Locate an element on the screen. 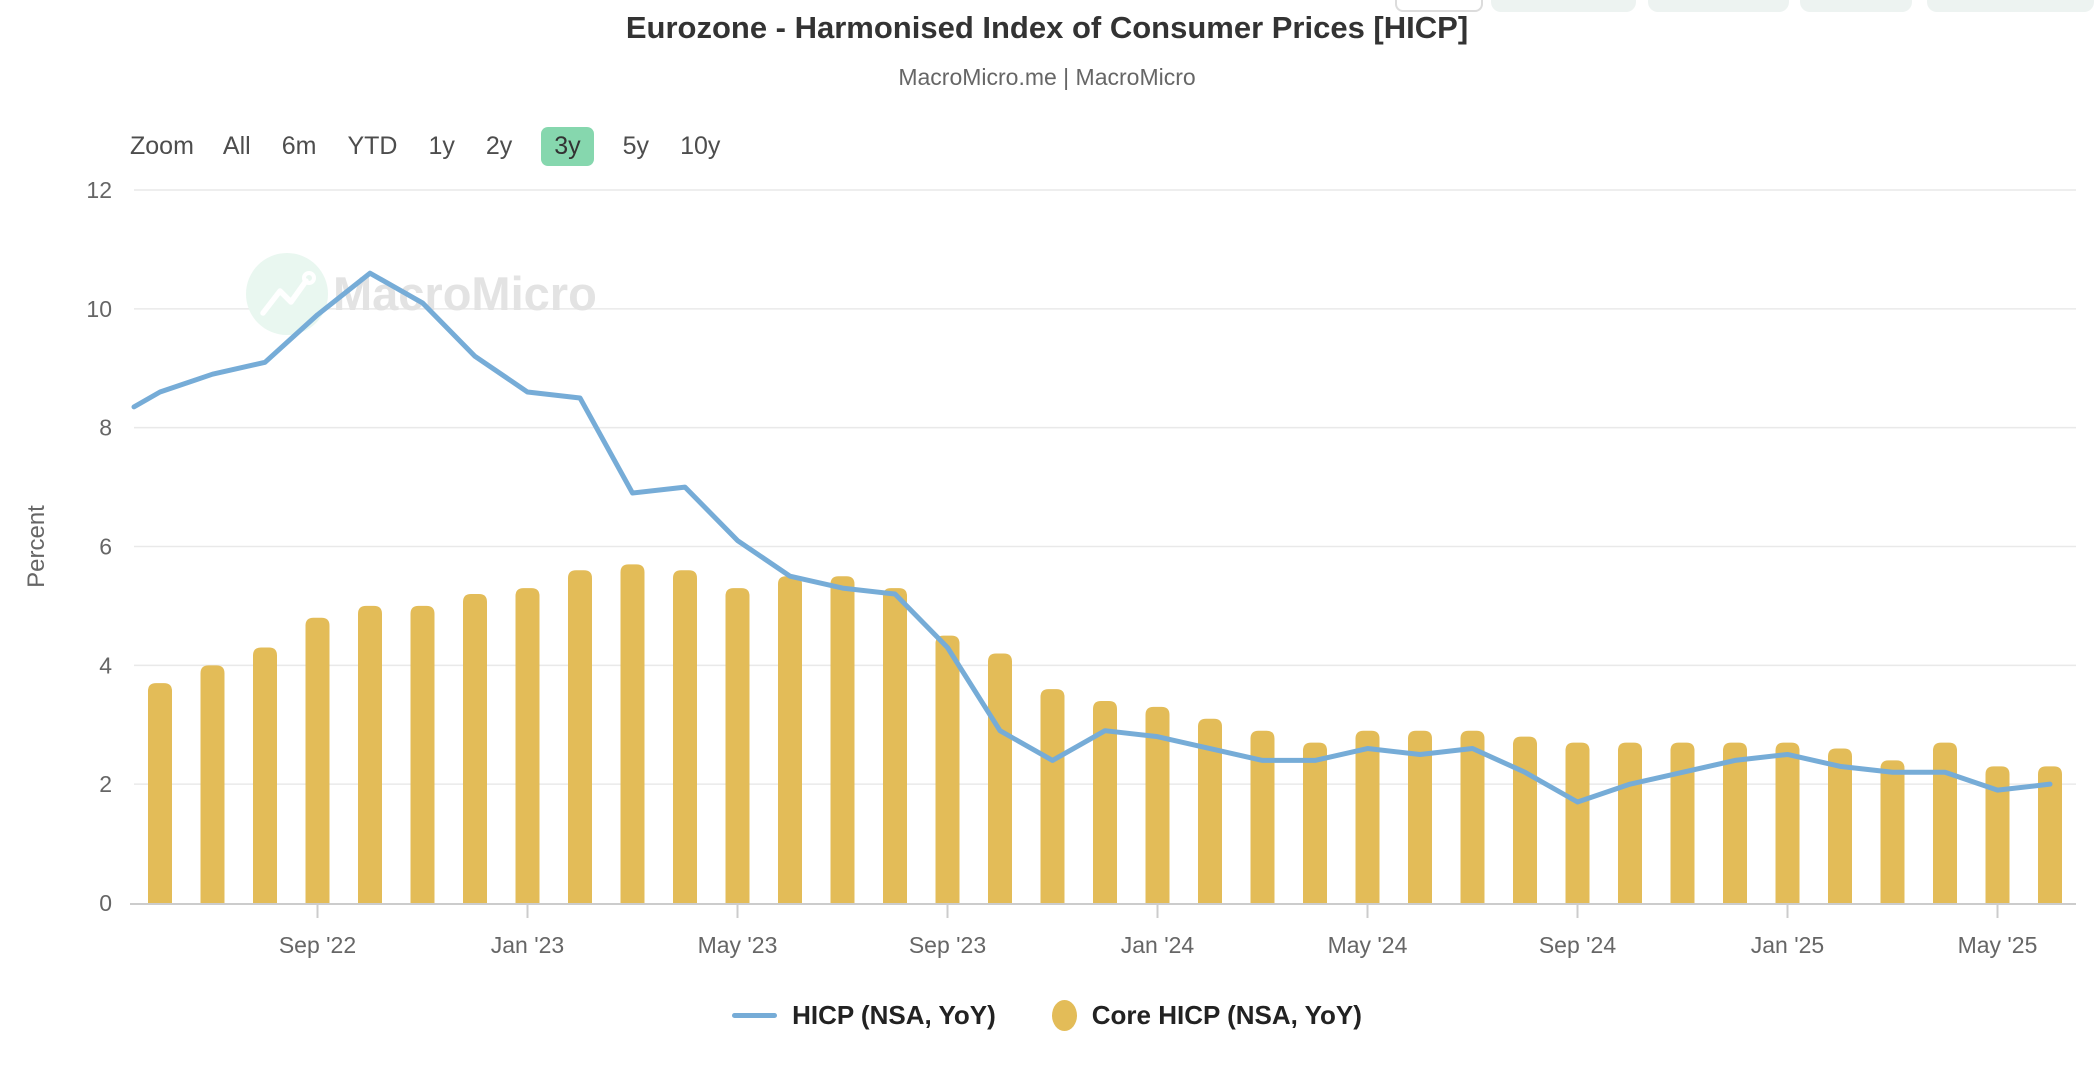  bar-core-hicp-Sep '22 is located at coordinates (317, 760).